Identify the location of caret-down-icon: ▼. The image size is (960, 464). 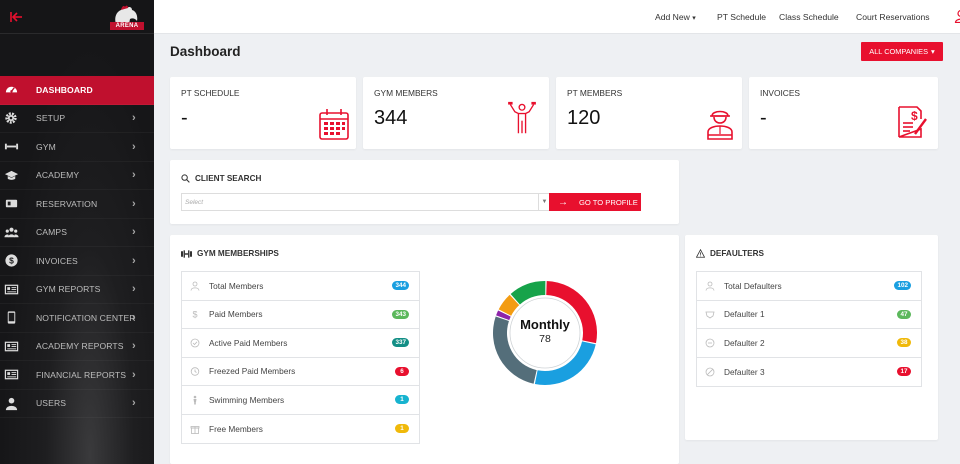
(544, 202).